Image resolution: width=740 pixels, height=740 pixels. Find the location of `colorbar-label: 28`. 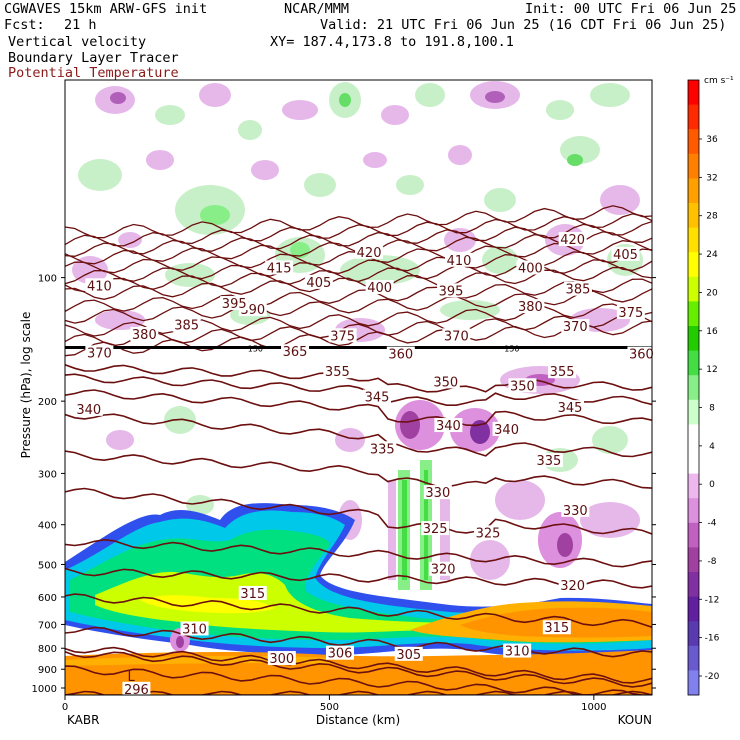

colorbar-label: 28 is located at coordinates (712, 217).